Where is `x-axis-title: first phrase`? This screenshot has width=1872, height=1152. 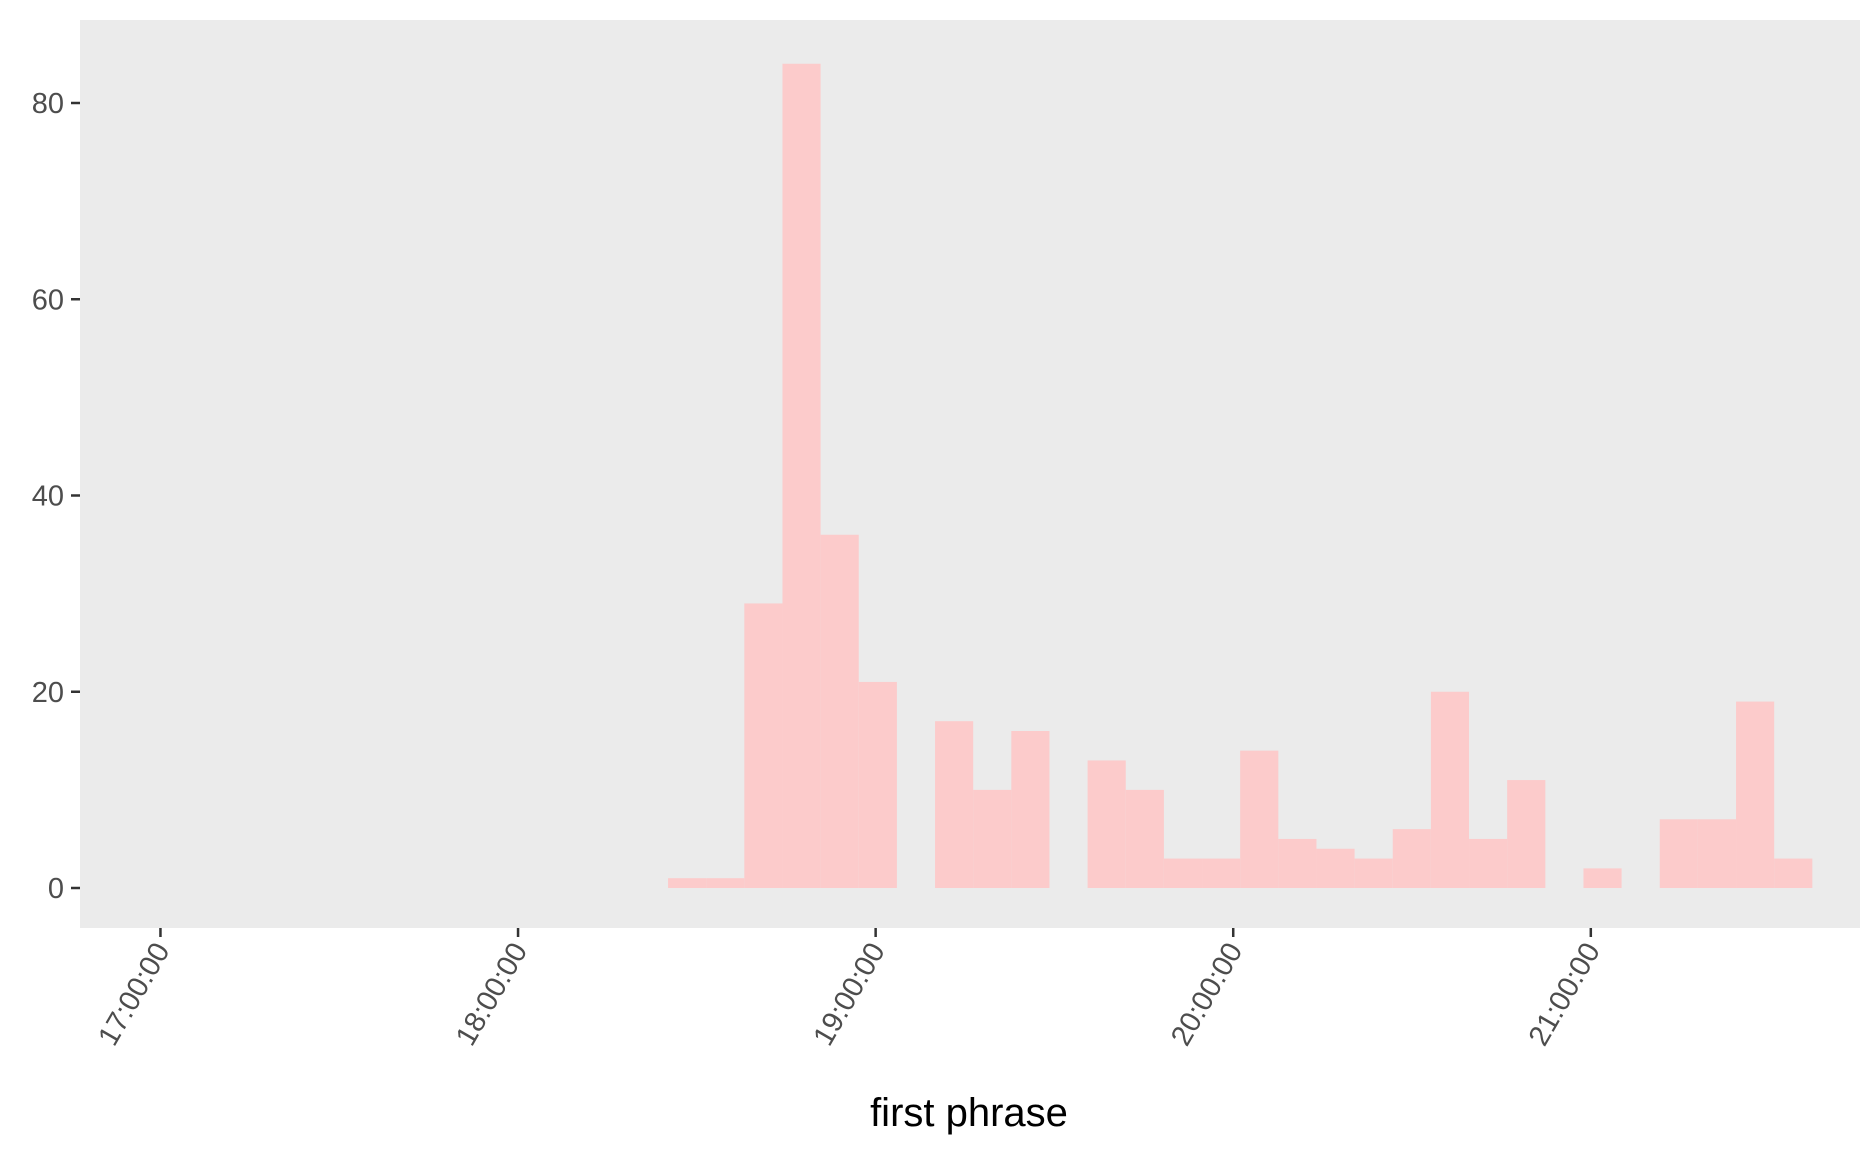
x-axis-title: first phrase is located at coordinates (969, 1113).